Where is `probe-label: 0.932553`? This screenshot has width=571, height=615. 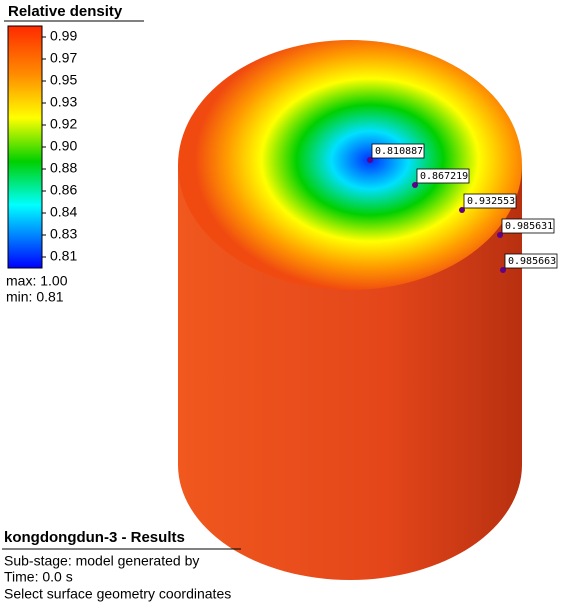 probe-label: 0.932553 is located at coordinates (491, 201).